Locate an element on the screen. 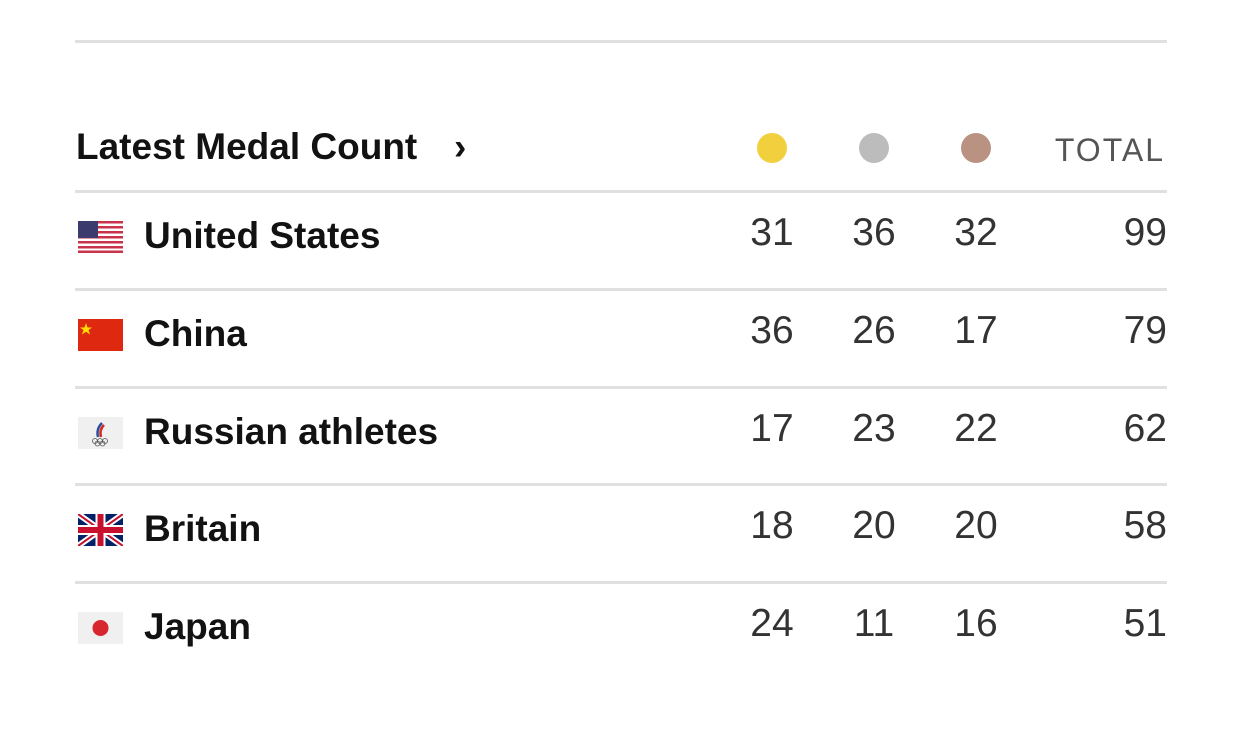  total-count: 58 is located at coordinates (1145, 526).